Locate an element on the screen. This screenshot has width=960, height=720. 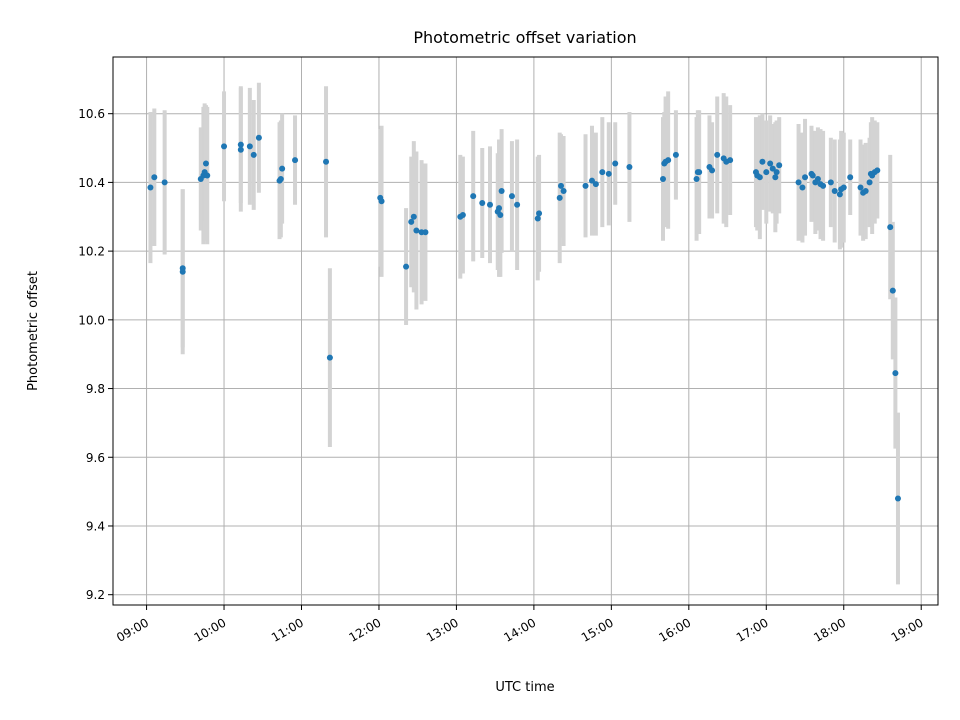
y-tick-label: 10.6 is located at coordinates (91, 114).